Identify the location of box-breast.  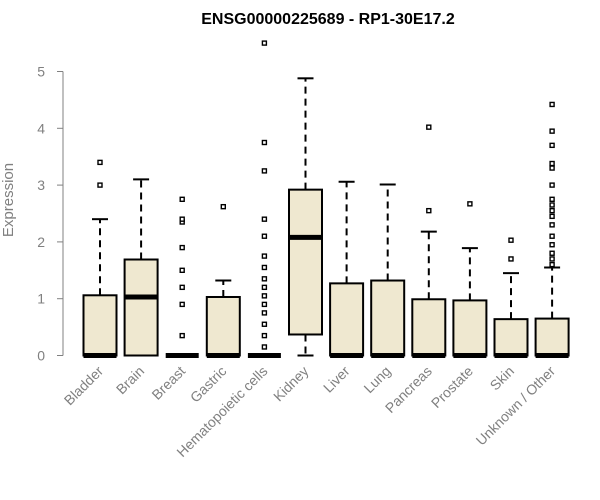
(182, 277).